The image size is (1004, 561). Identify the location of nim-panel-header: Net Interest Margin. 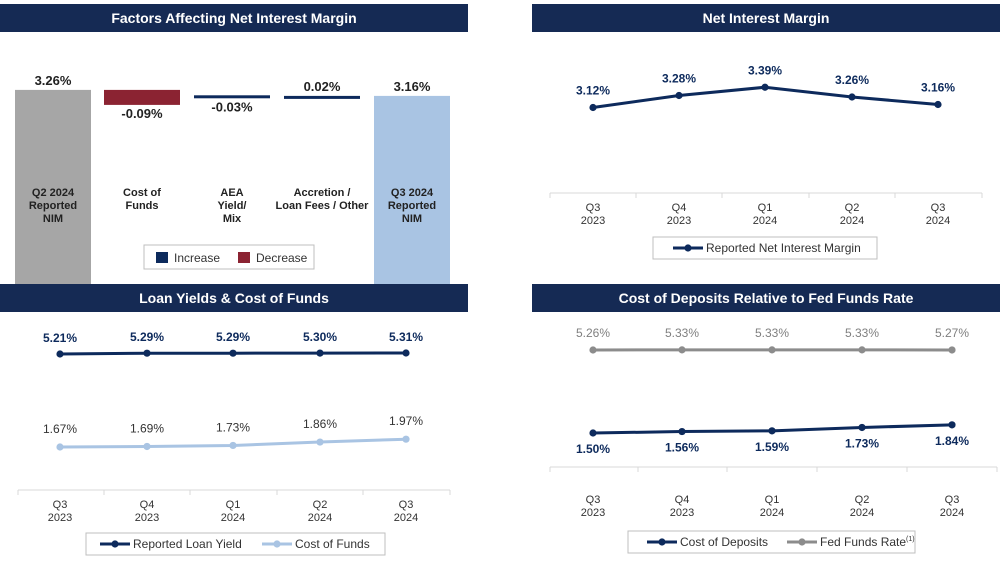
(766, 18).